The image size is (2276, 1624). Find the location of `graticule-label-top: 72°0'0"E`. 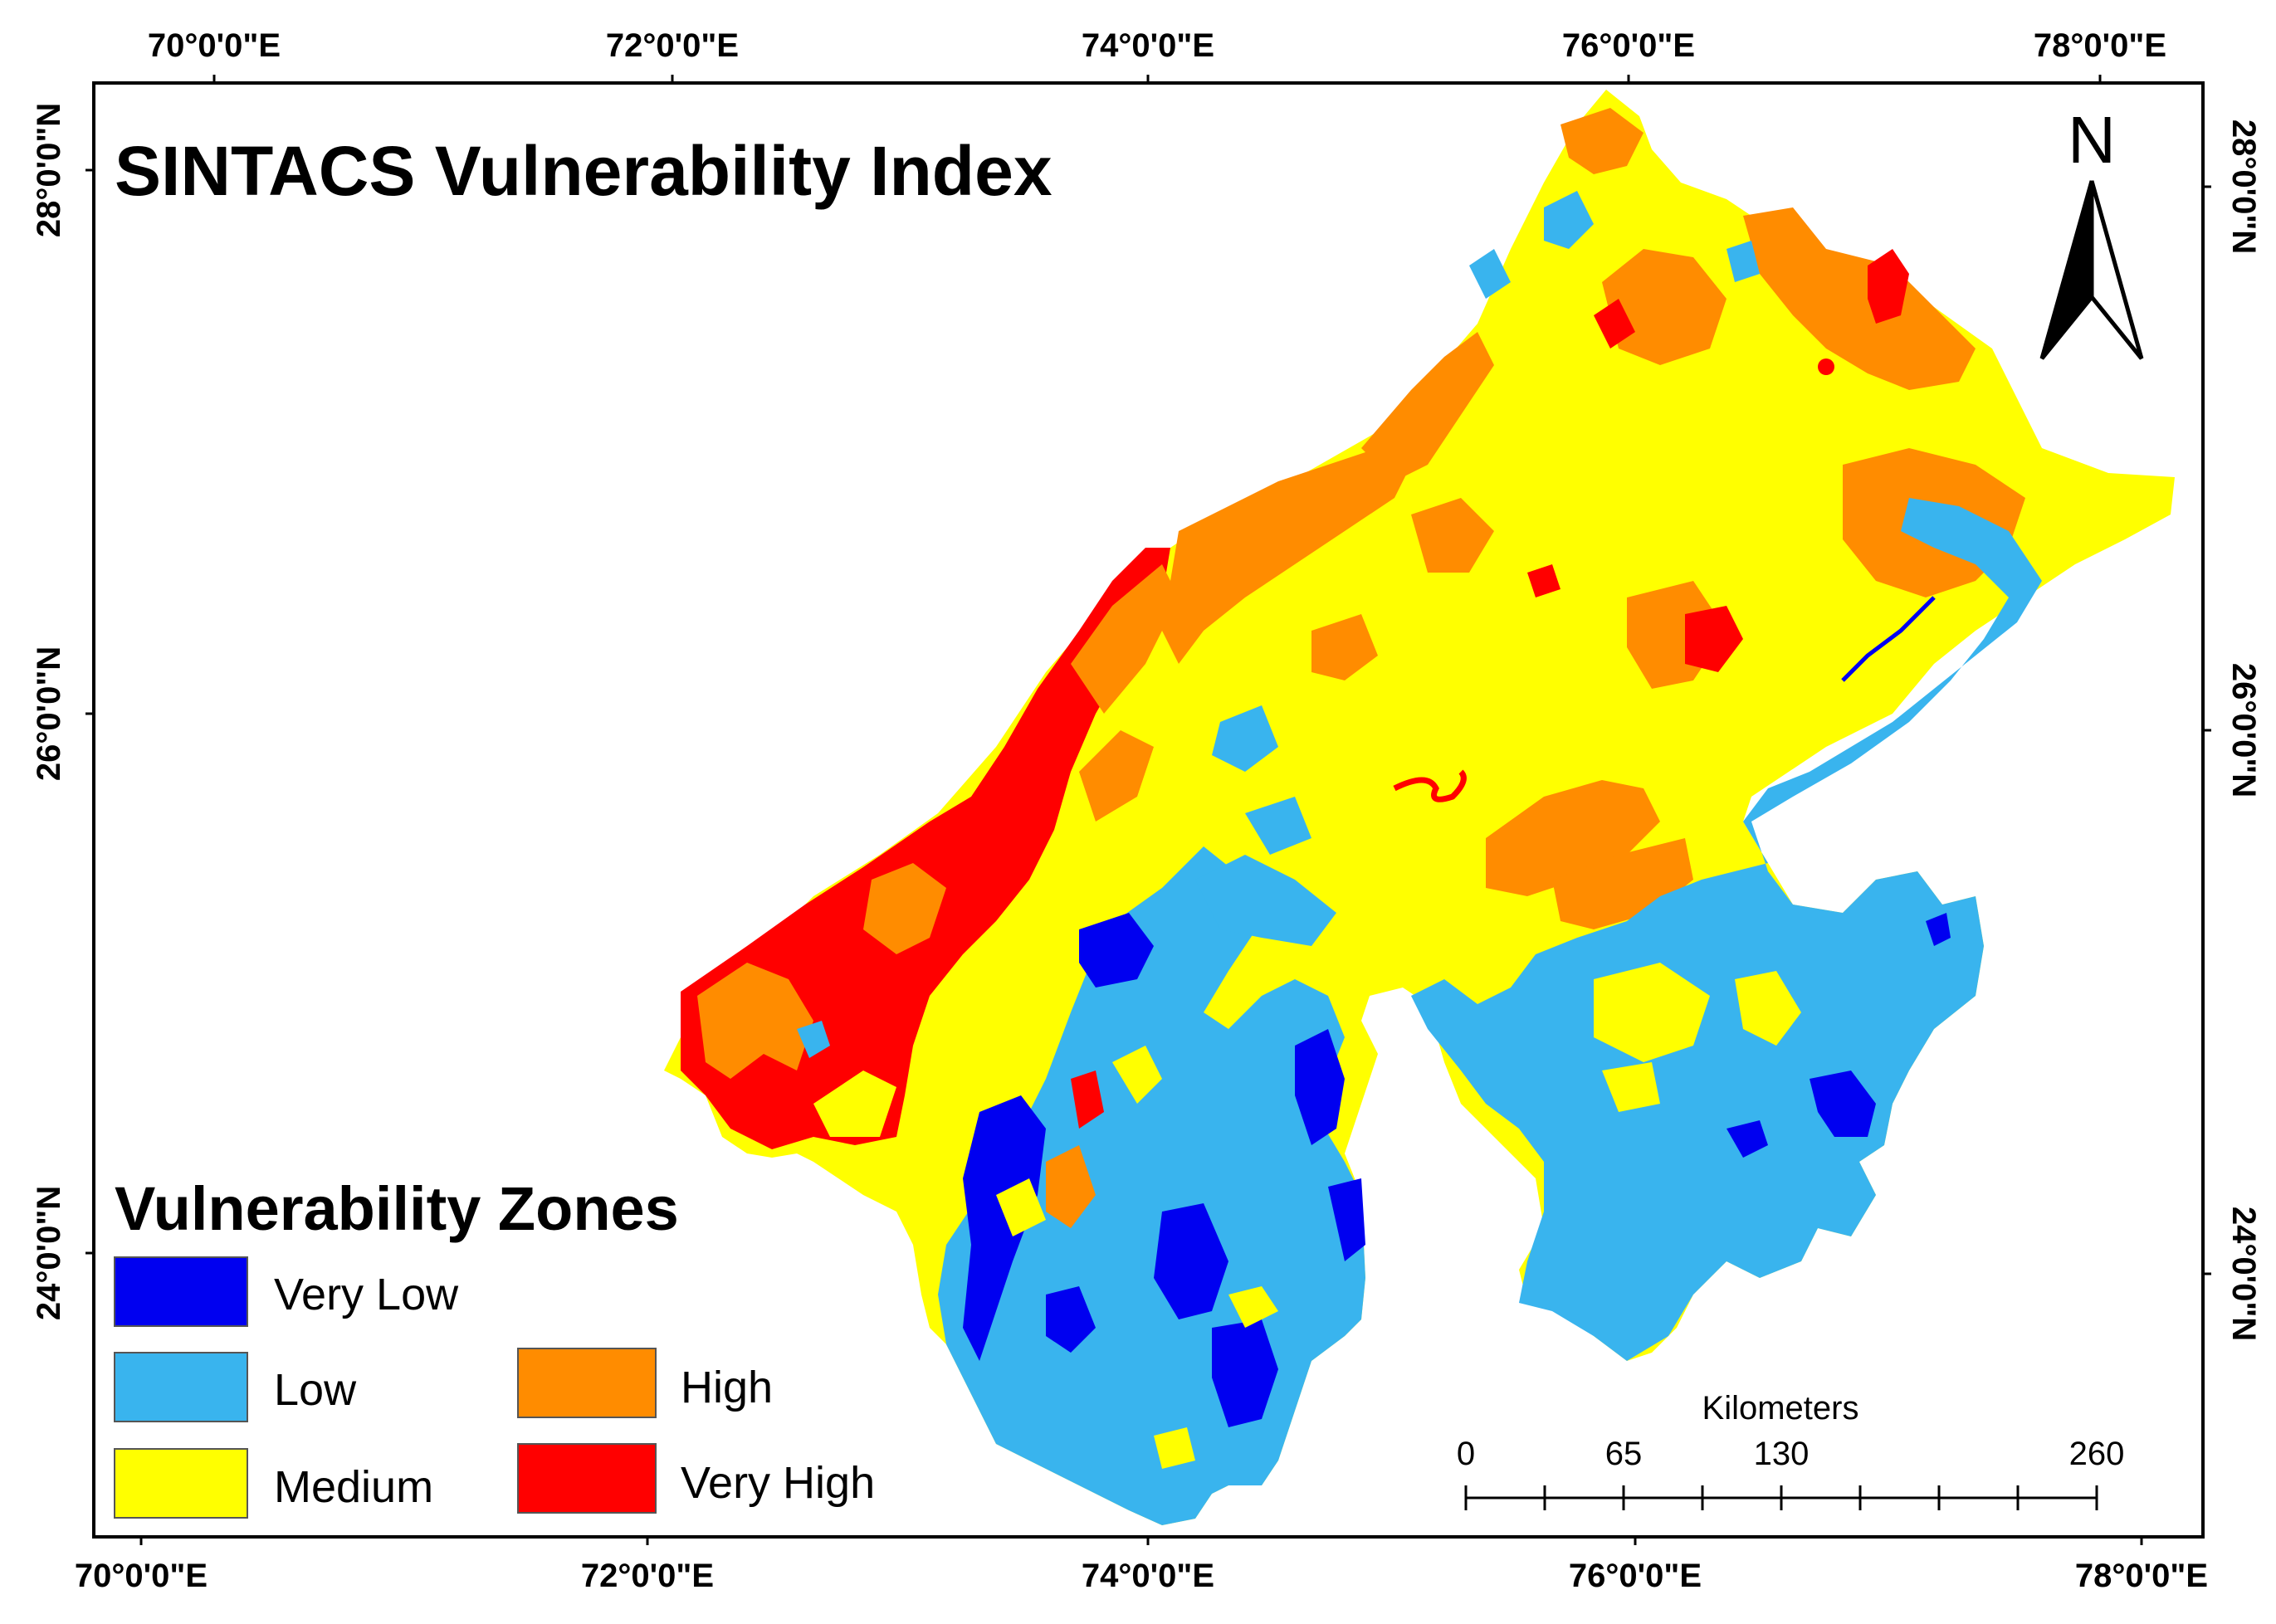

graticule-label-top: 72°0'0"E is located at coordinates (672, 45).